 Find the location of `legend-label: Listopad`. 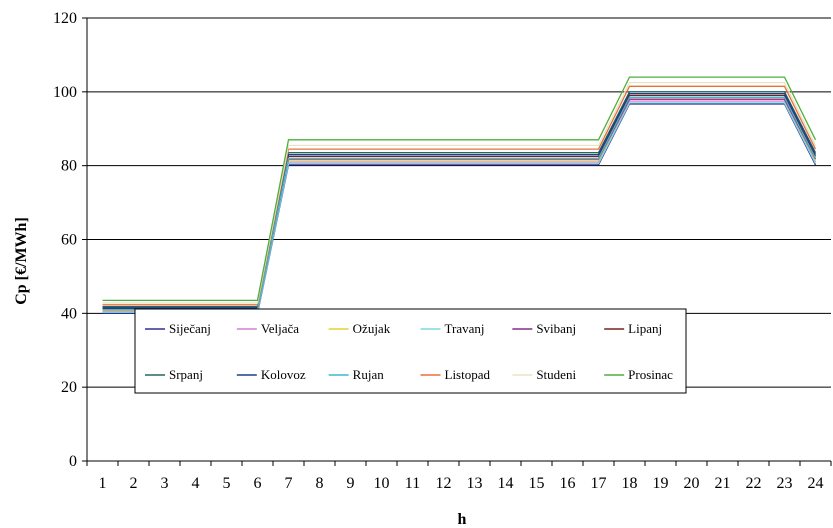

legend-label: Listopad is located at coordinates (468, 374).